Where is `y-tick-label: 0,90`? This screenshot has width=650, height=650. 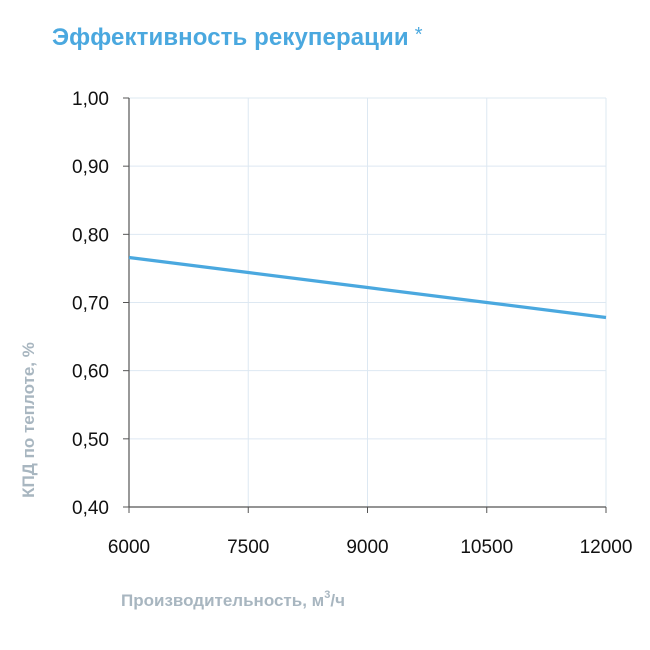
y-tick-label: 0,90 is located at coordinates (90, 167).